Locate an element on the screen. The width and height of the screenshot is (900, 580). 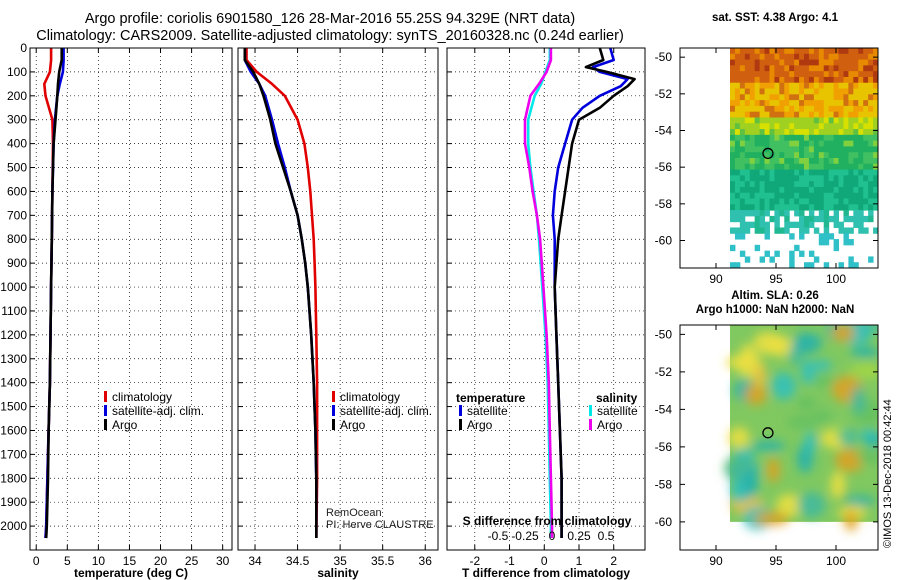
legend-label: satellite is located at coordinates (617, 411).